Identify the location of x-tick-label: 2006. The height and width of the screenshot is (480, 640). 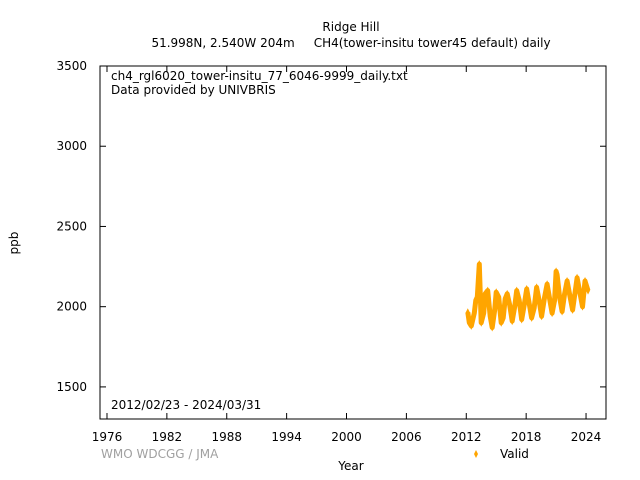
(406, 437).